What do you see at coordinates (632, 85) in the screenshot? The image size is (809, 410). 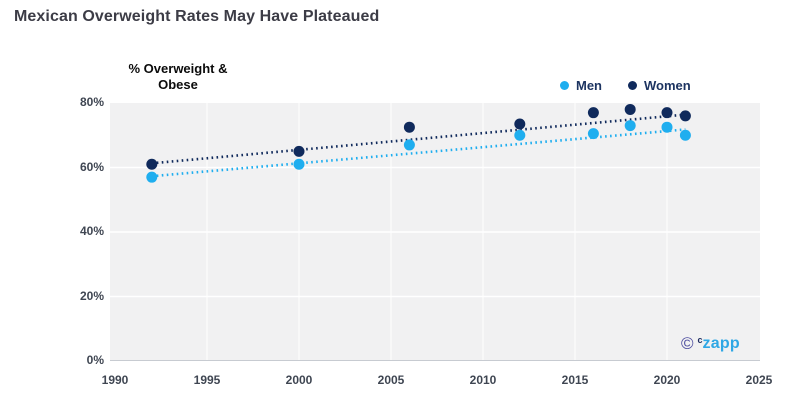 I see `women-dot-icon` at bounding box center [632, 85].